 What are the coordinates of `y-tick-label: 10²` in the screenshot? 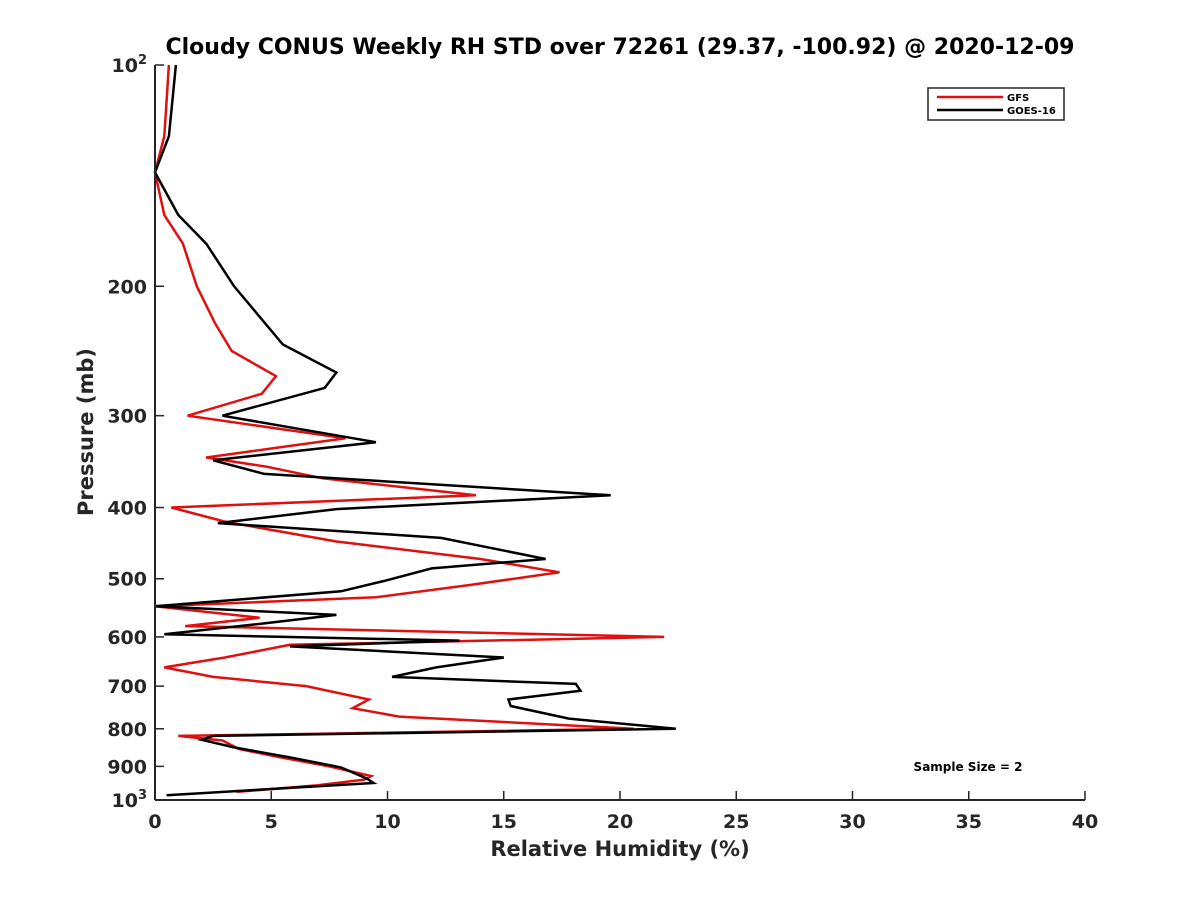 It's located at (130, 65).